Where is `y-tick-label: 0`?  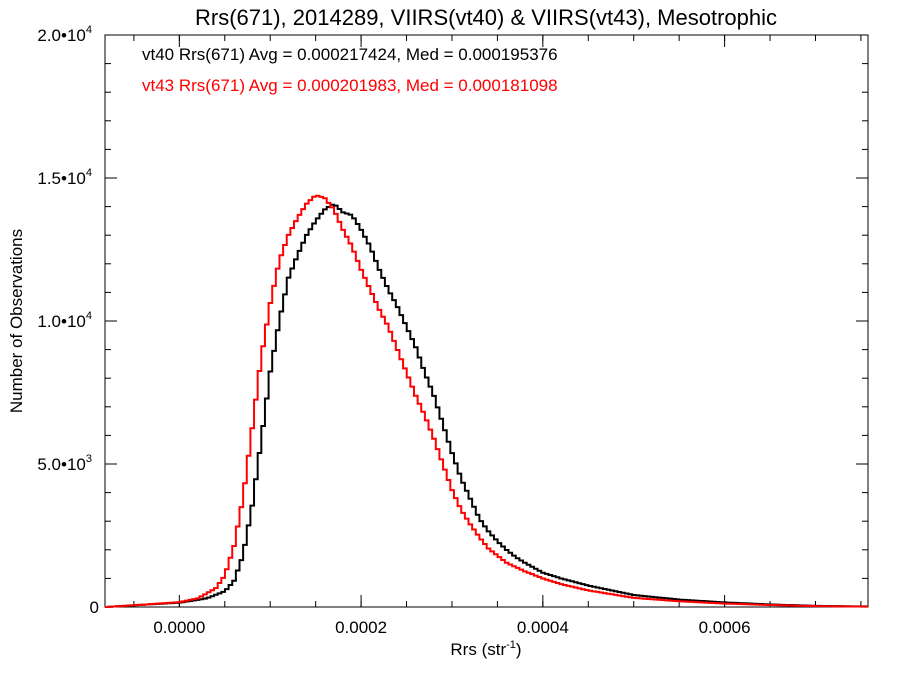 y-tick-label: 0 is located at coordinates (94, 607).